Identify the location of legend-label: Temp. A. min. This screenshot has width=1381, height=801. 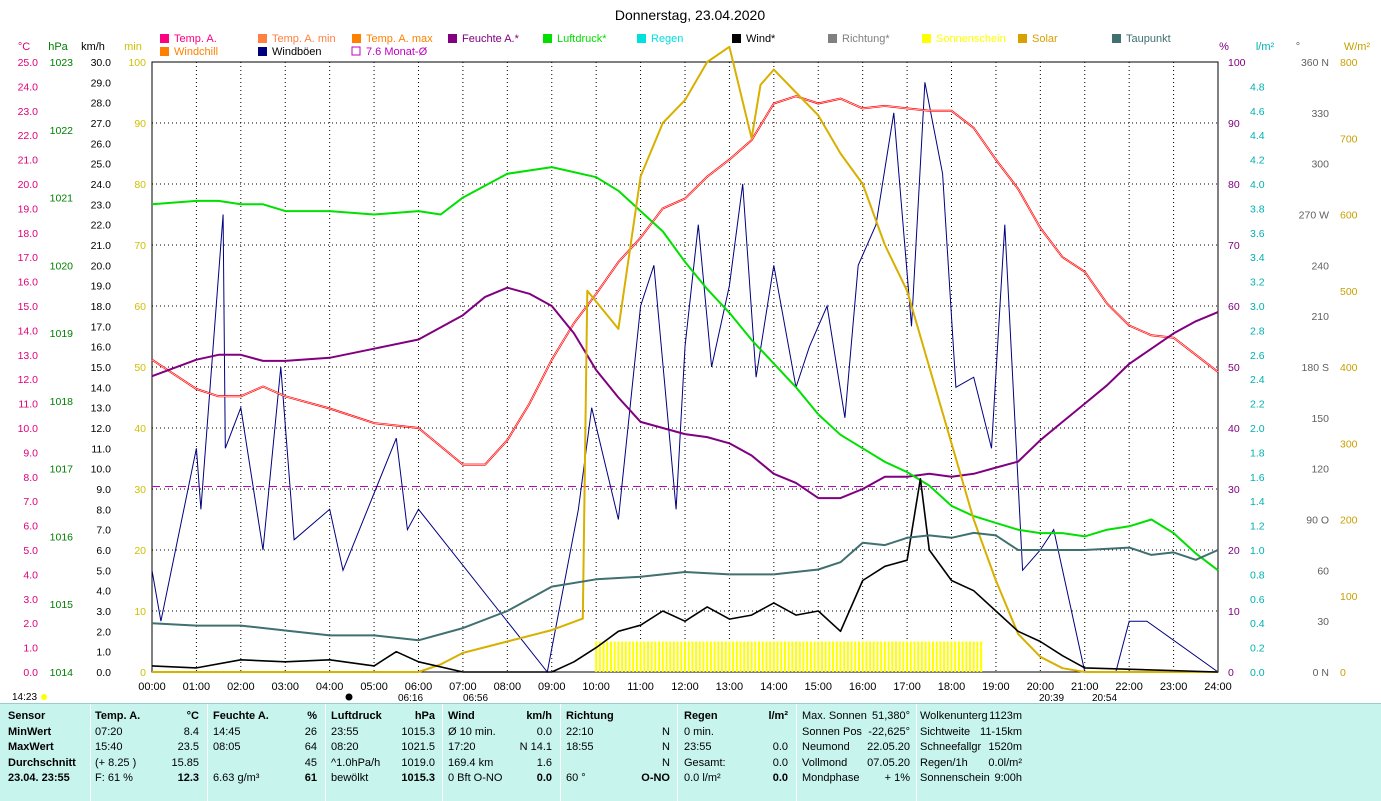
(304, 39).